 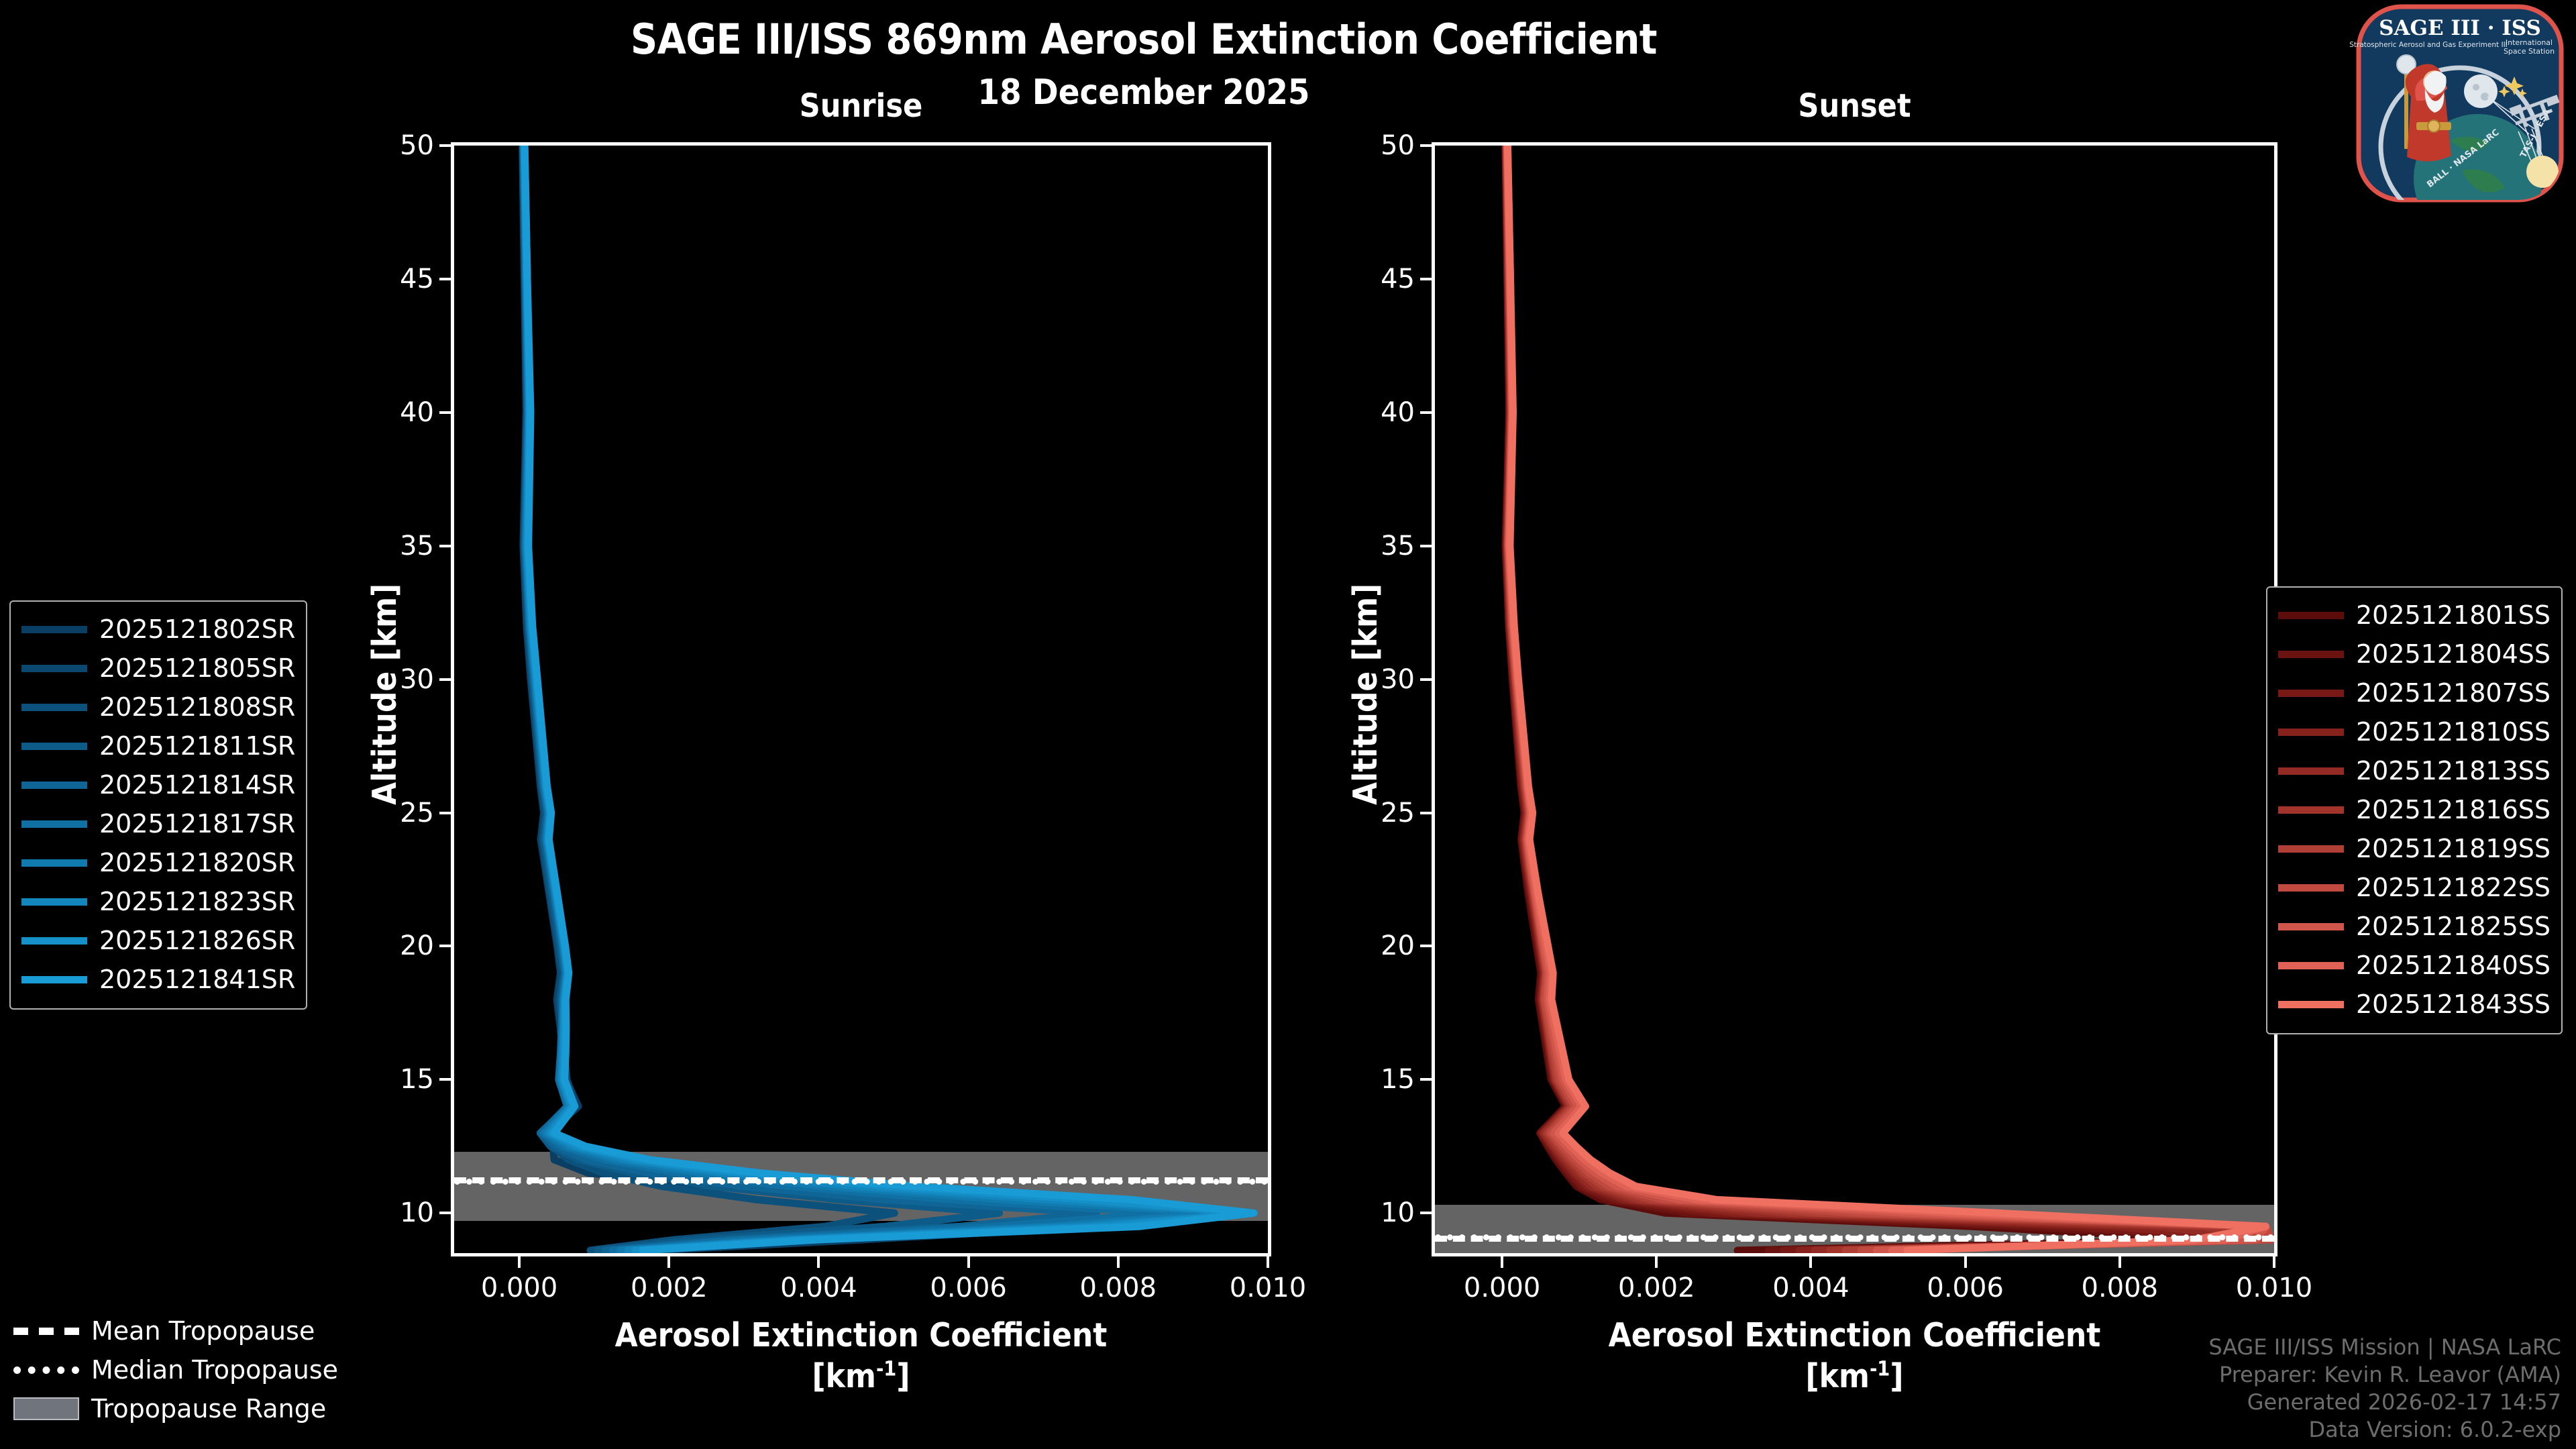 I want to click on y-axis-tick-label: 25, so click(x=1398, y=812).